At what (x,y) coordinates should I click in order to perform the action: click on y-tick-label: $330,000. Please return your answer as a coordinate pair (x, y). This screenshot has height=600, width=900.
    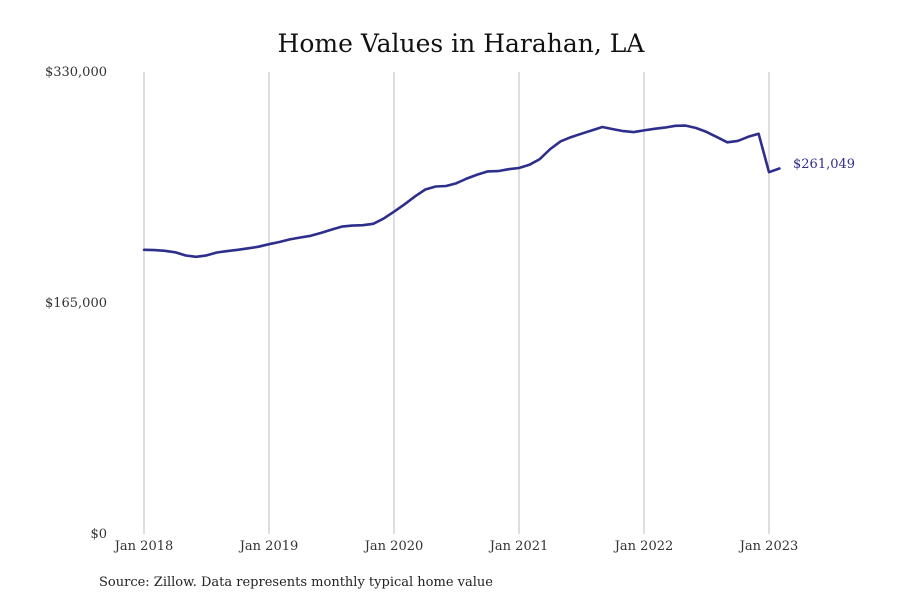
    Looking at the image, I should click on (76, 72).